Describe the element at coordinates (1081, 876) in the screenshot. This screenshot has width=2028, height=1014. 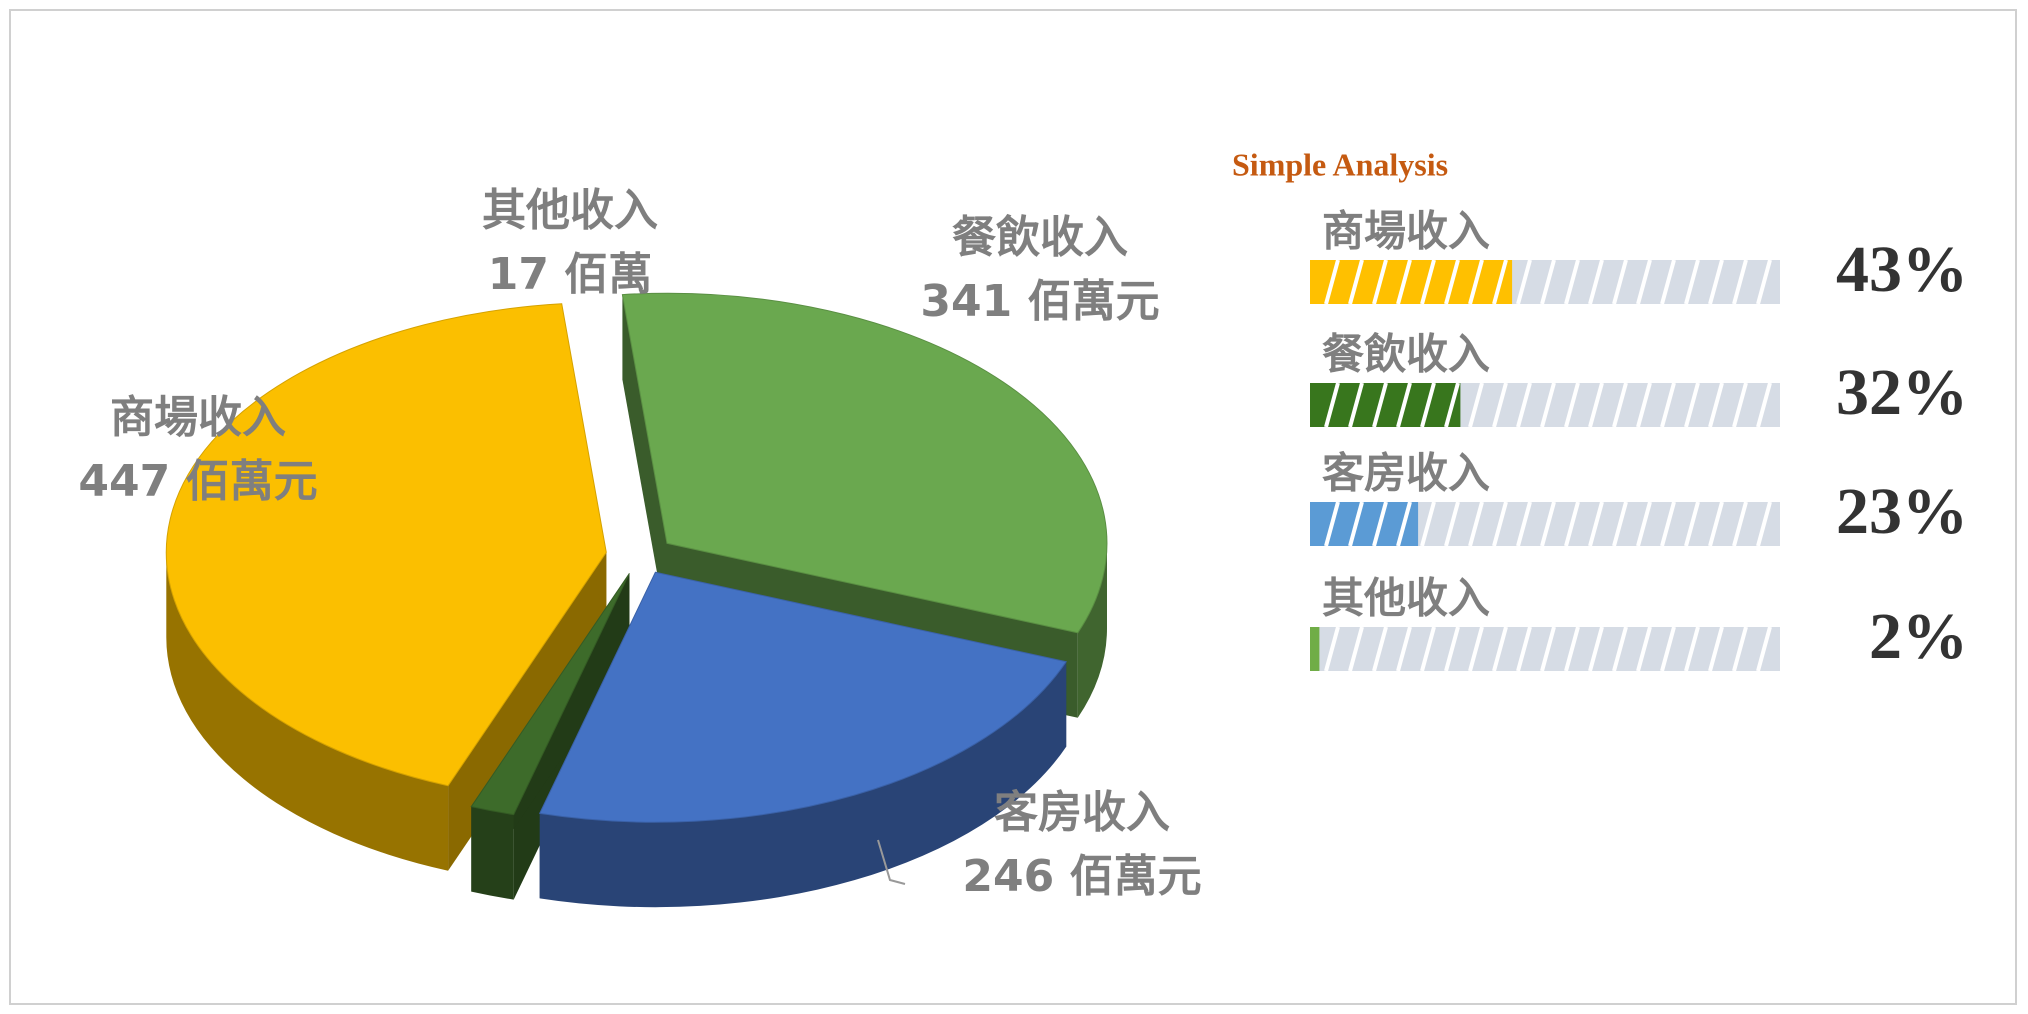
I see `slice-value-label: 246 佰萬元` at that location.